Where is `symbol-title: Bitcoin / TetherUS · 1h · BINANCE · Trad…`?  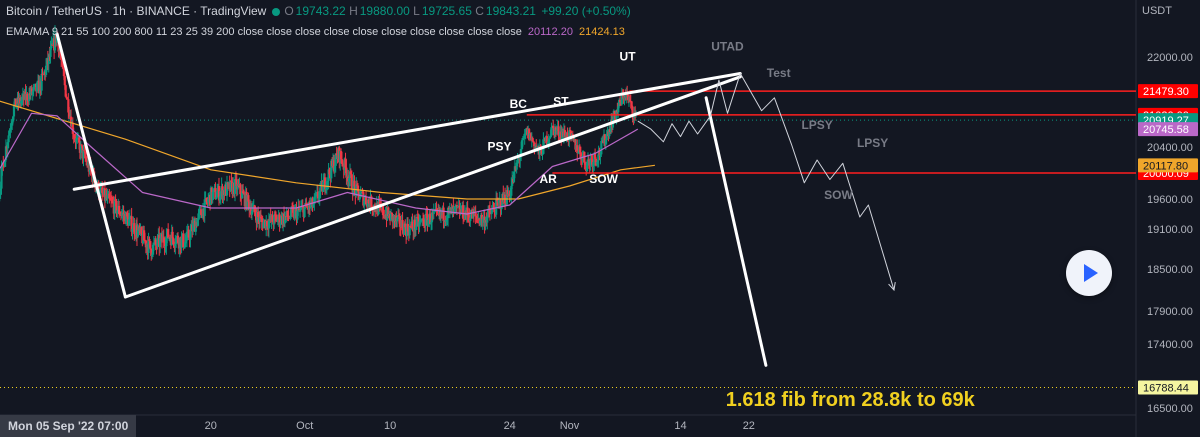 symbol-title: Bitcoin / TetherUS · 1h · BINANCE · Trad… is located at coordinates (136, 11).